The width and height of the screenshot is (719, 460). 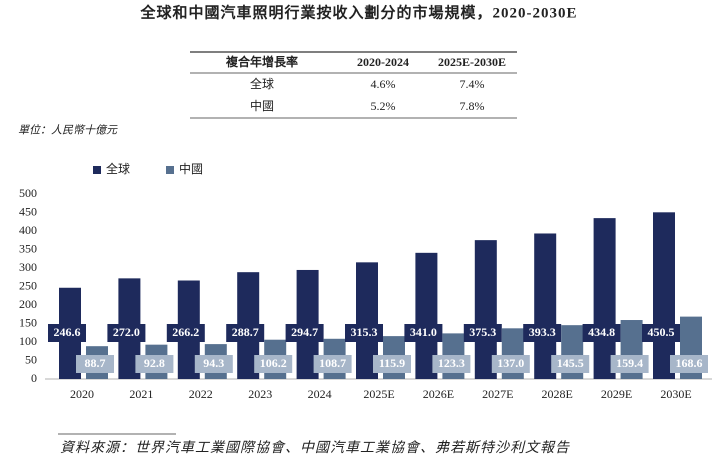 What do you see at coordinates (383, 84) in the screenshot?
I see `table-cell: 4.6%` at bounding box center [383, 84].